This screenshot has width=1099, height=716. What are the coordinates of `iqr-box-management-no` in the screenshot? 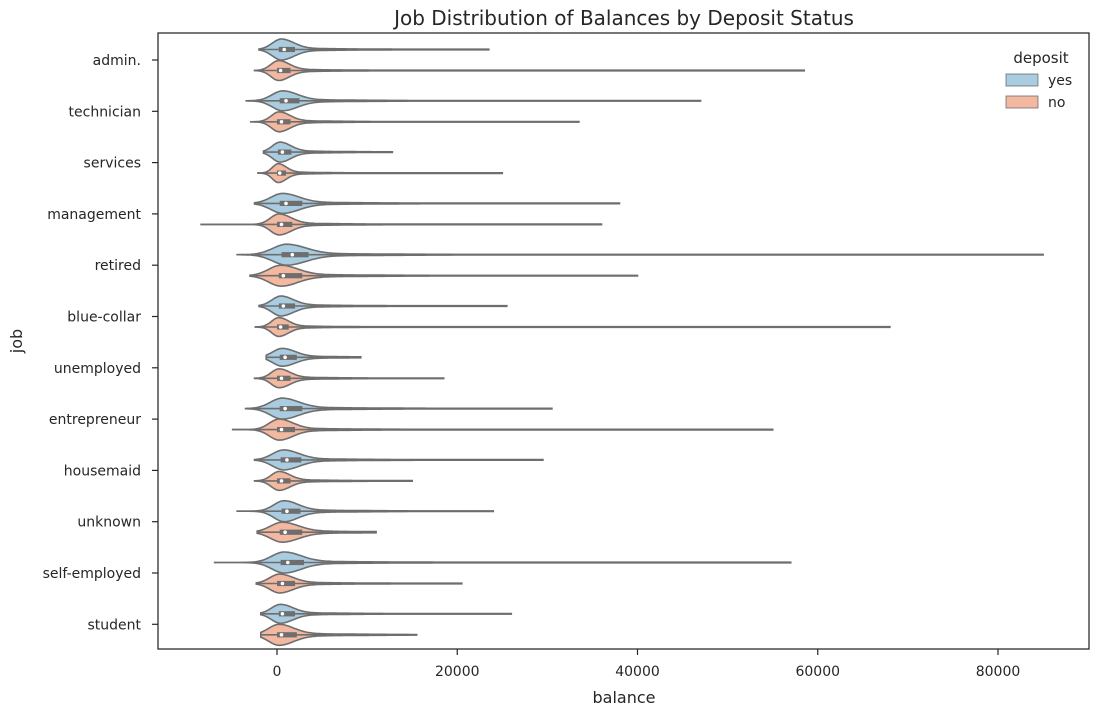 It's located at (285, 224).